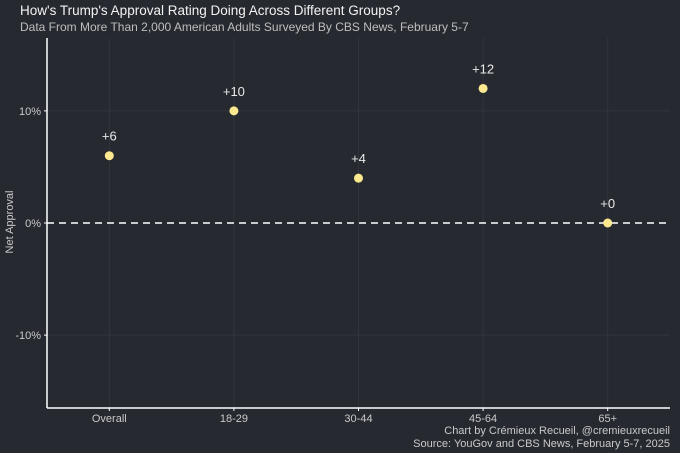  I want to click on x-tick-label: 30-44, so click(358, 419).